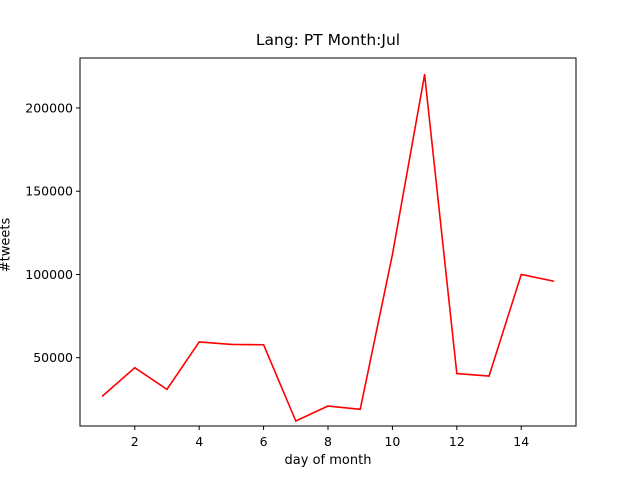 This screenshot has height=480, width=640. I want to click on x-tick-label: 12, so click(457, 441).